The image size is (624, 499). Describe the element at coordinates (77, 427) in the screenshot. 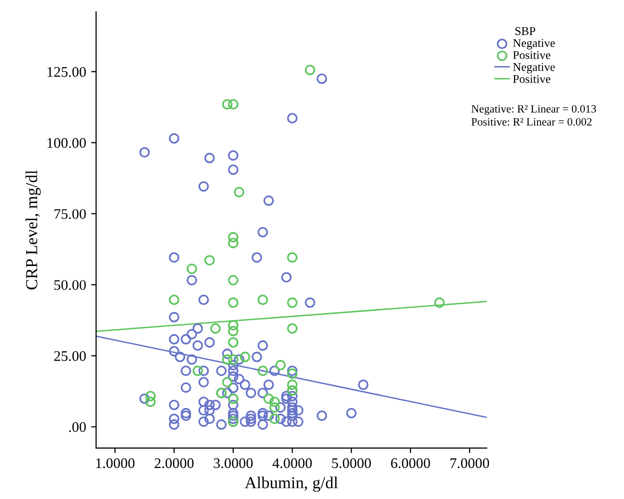

I see `y-tick-label: .00` at that location.